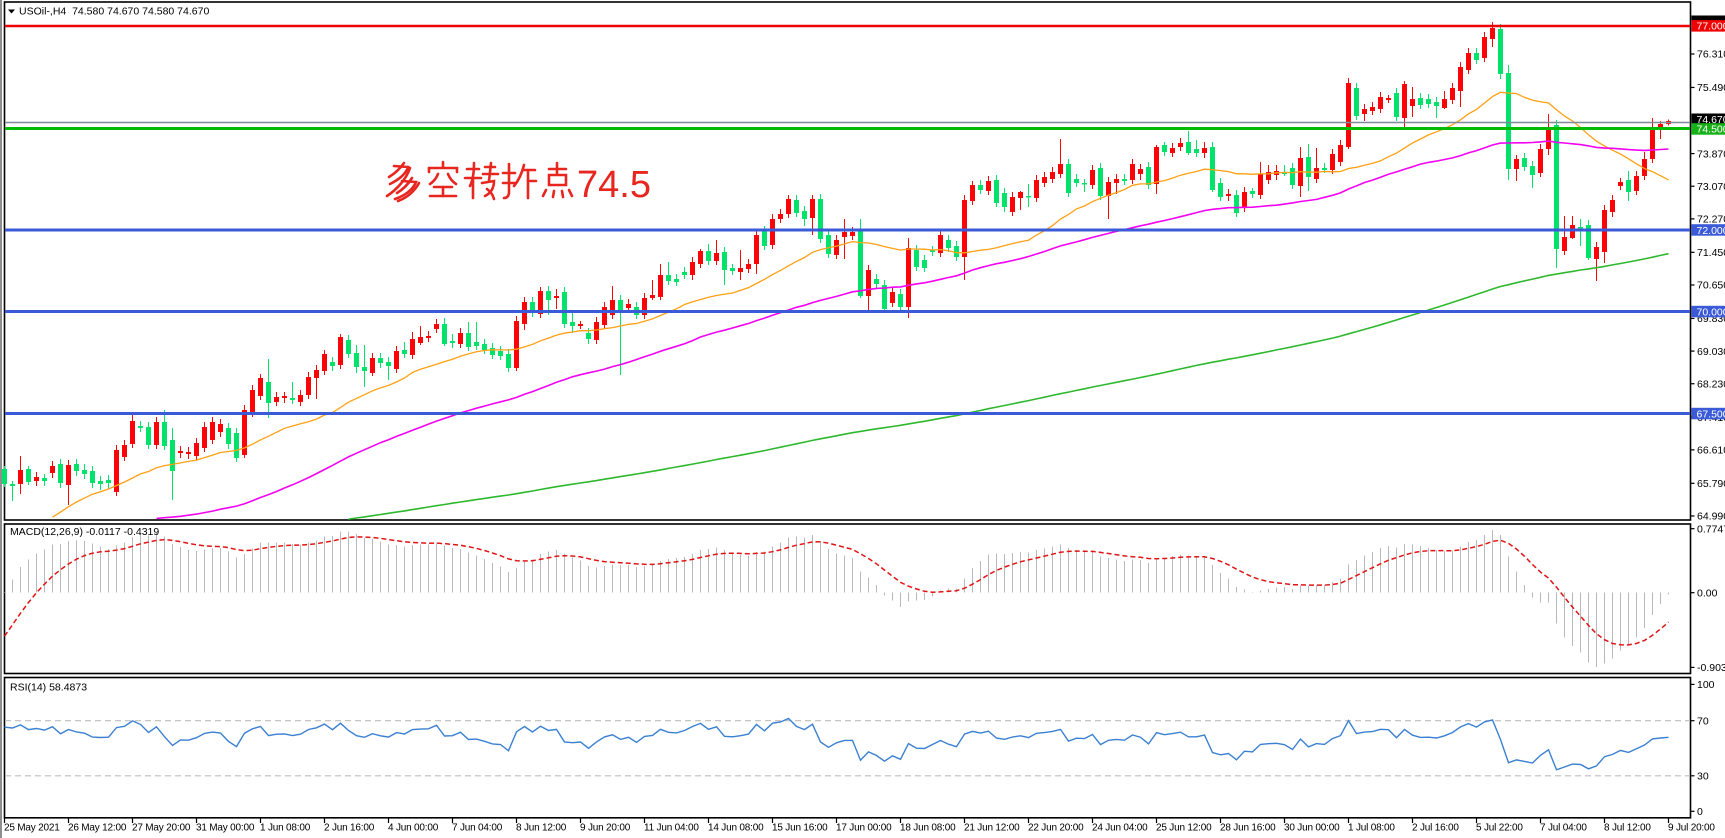  Describe the element at coordinates (1056, 828) in the screenshot. I see `svg-text: 22 Jun 20:00` at that location.